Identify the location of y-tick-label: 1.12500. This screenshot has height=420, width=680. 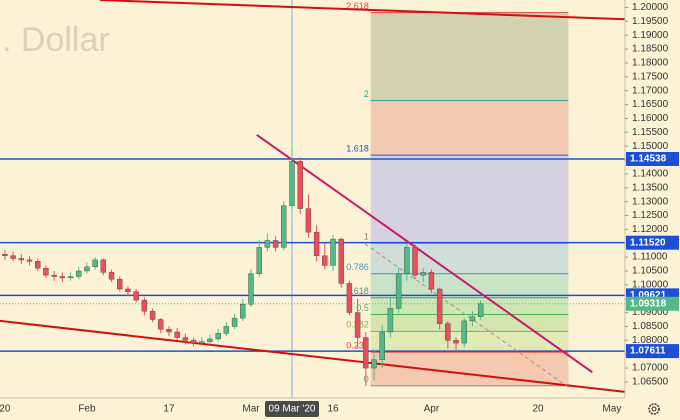
(650, 215).